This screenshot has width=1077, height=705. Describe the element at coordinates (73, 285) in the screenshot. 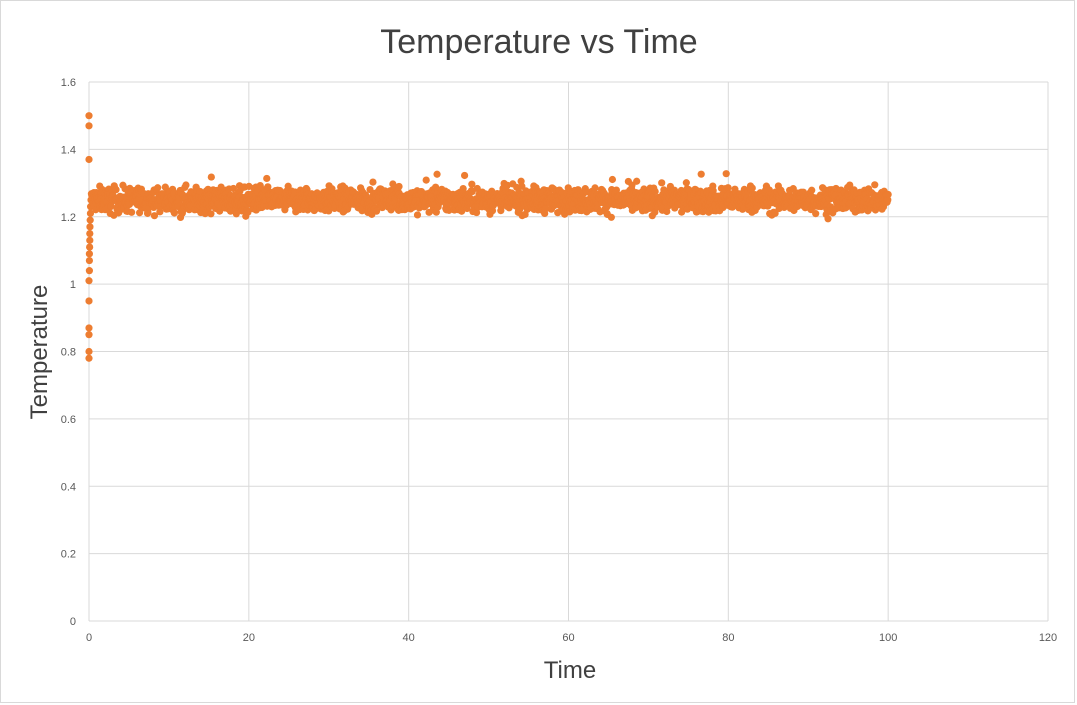

I see `y-tick-label: 1` at that location.